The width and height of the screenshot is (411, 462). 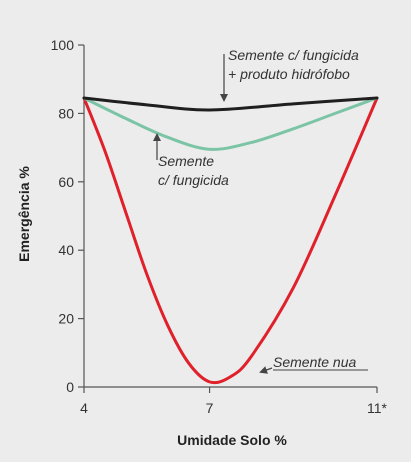 I want to click on y-tick-label: 0, so click(x=70, y=387).